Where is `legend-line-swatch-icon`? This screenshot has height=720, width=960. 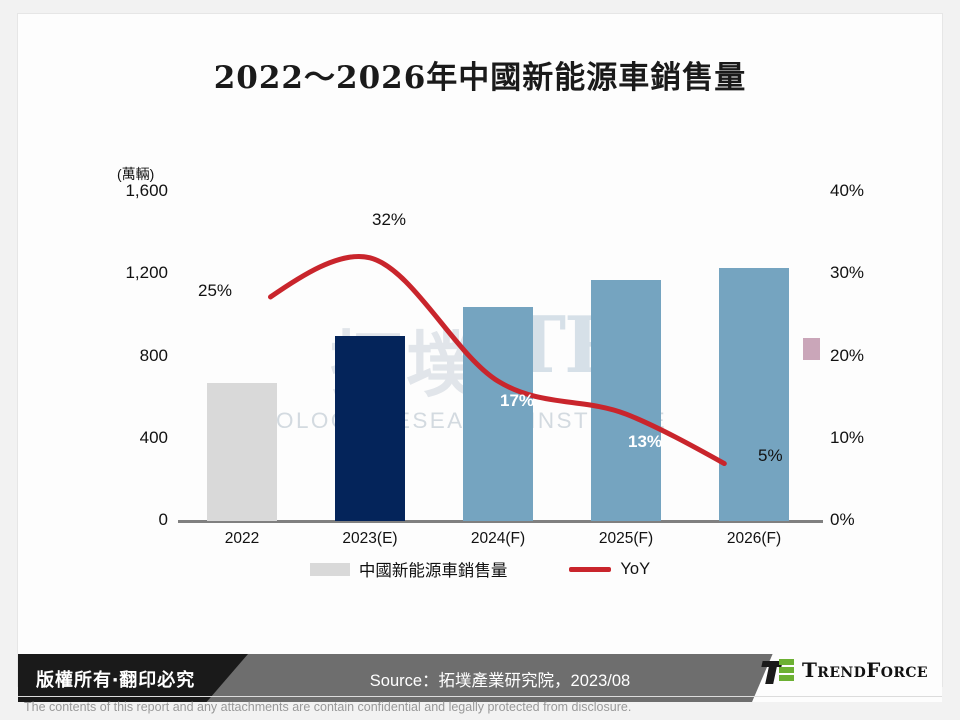
legend-line-swatch-icon is located at coordinates (590, 569).